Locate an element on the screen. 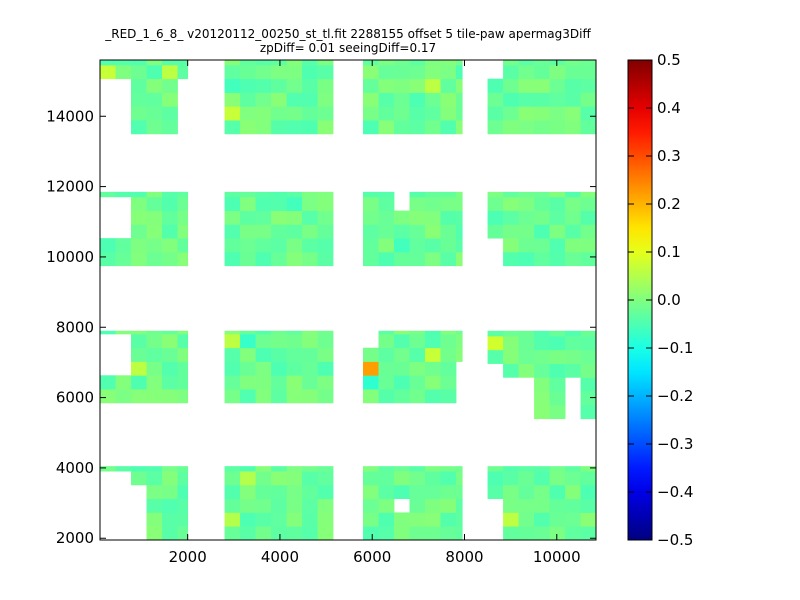 Image resolution: width=800 pixels, height=600 pixels. colorbar-tick-label: 0.2 is located at coordinates (669, 204).